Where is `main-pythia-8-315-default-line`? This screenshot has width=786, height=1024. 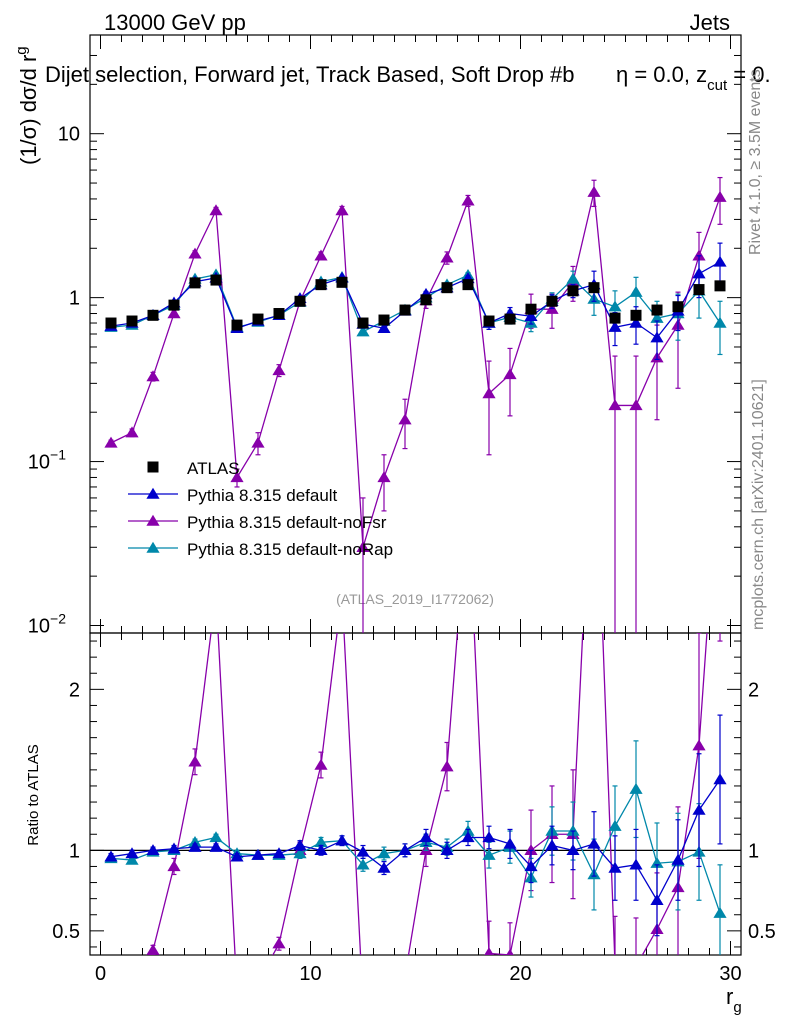
main-pythia-8-315-default-line is located at coordinates (415, 300).